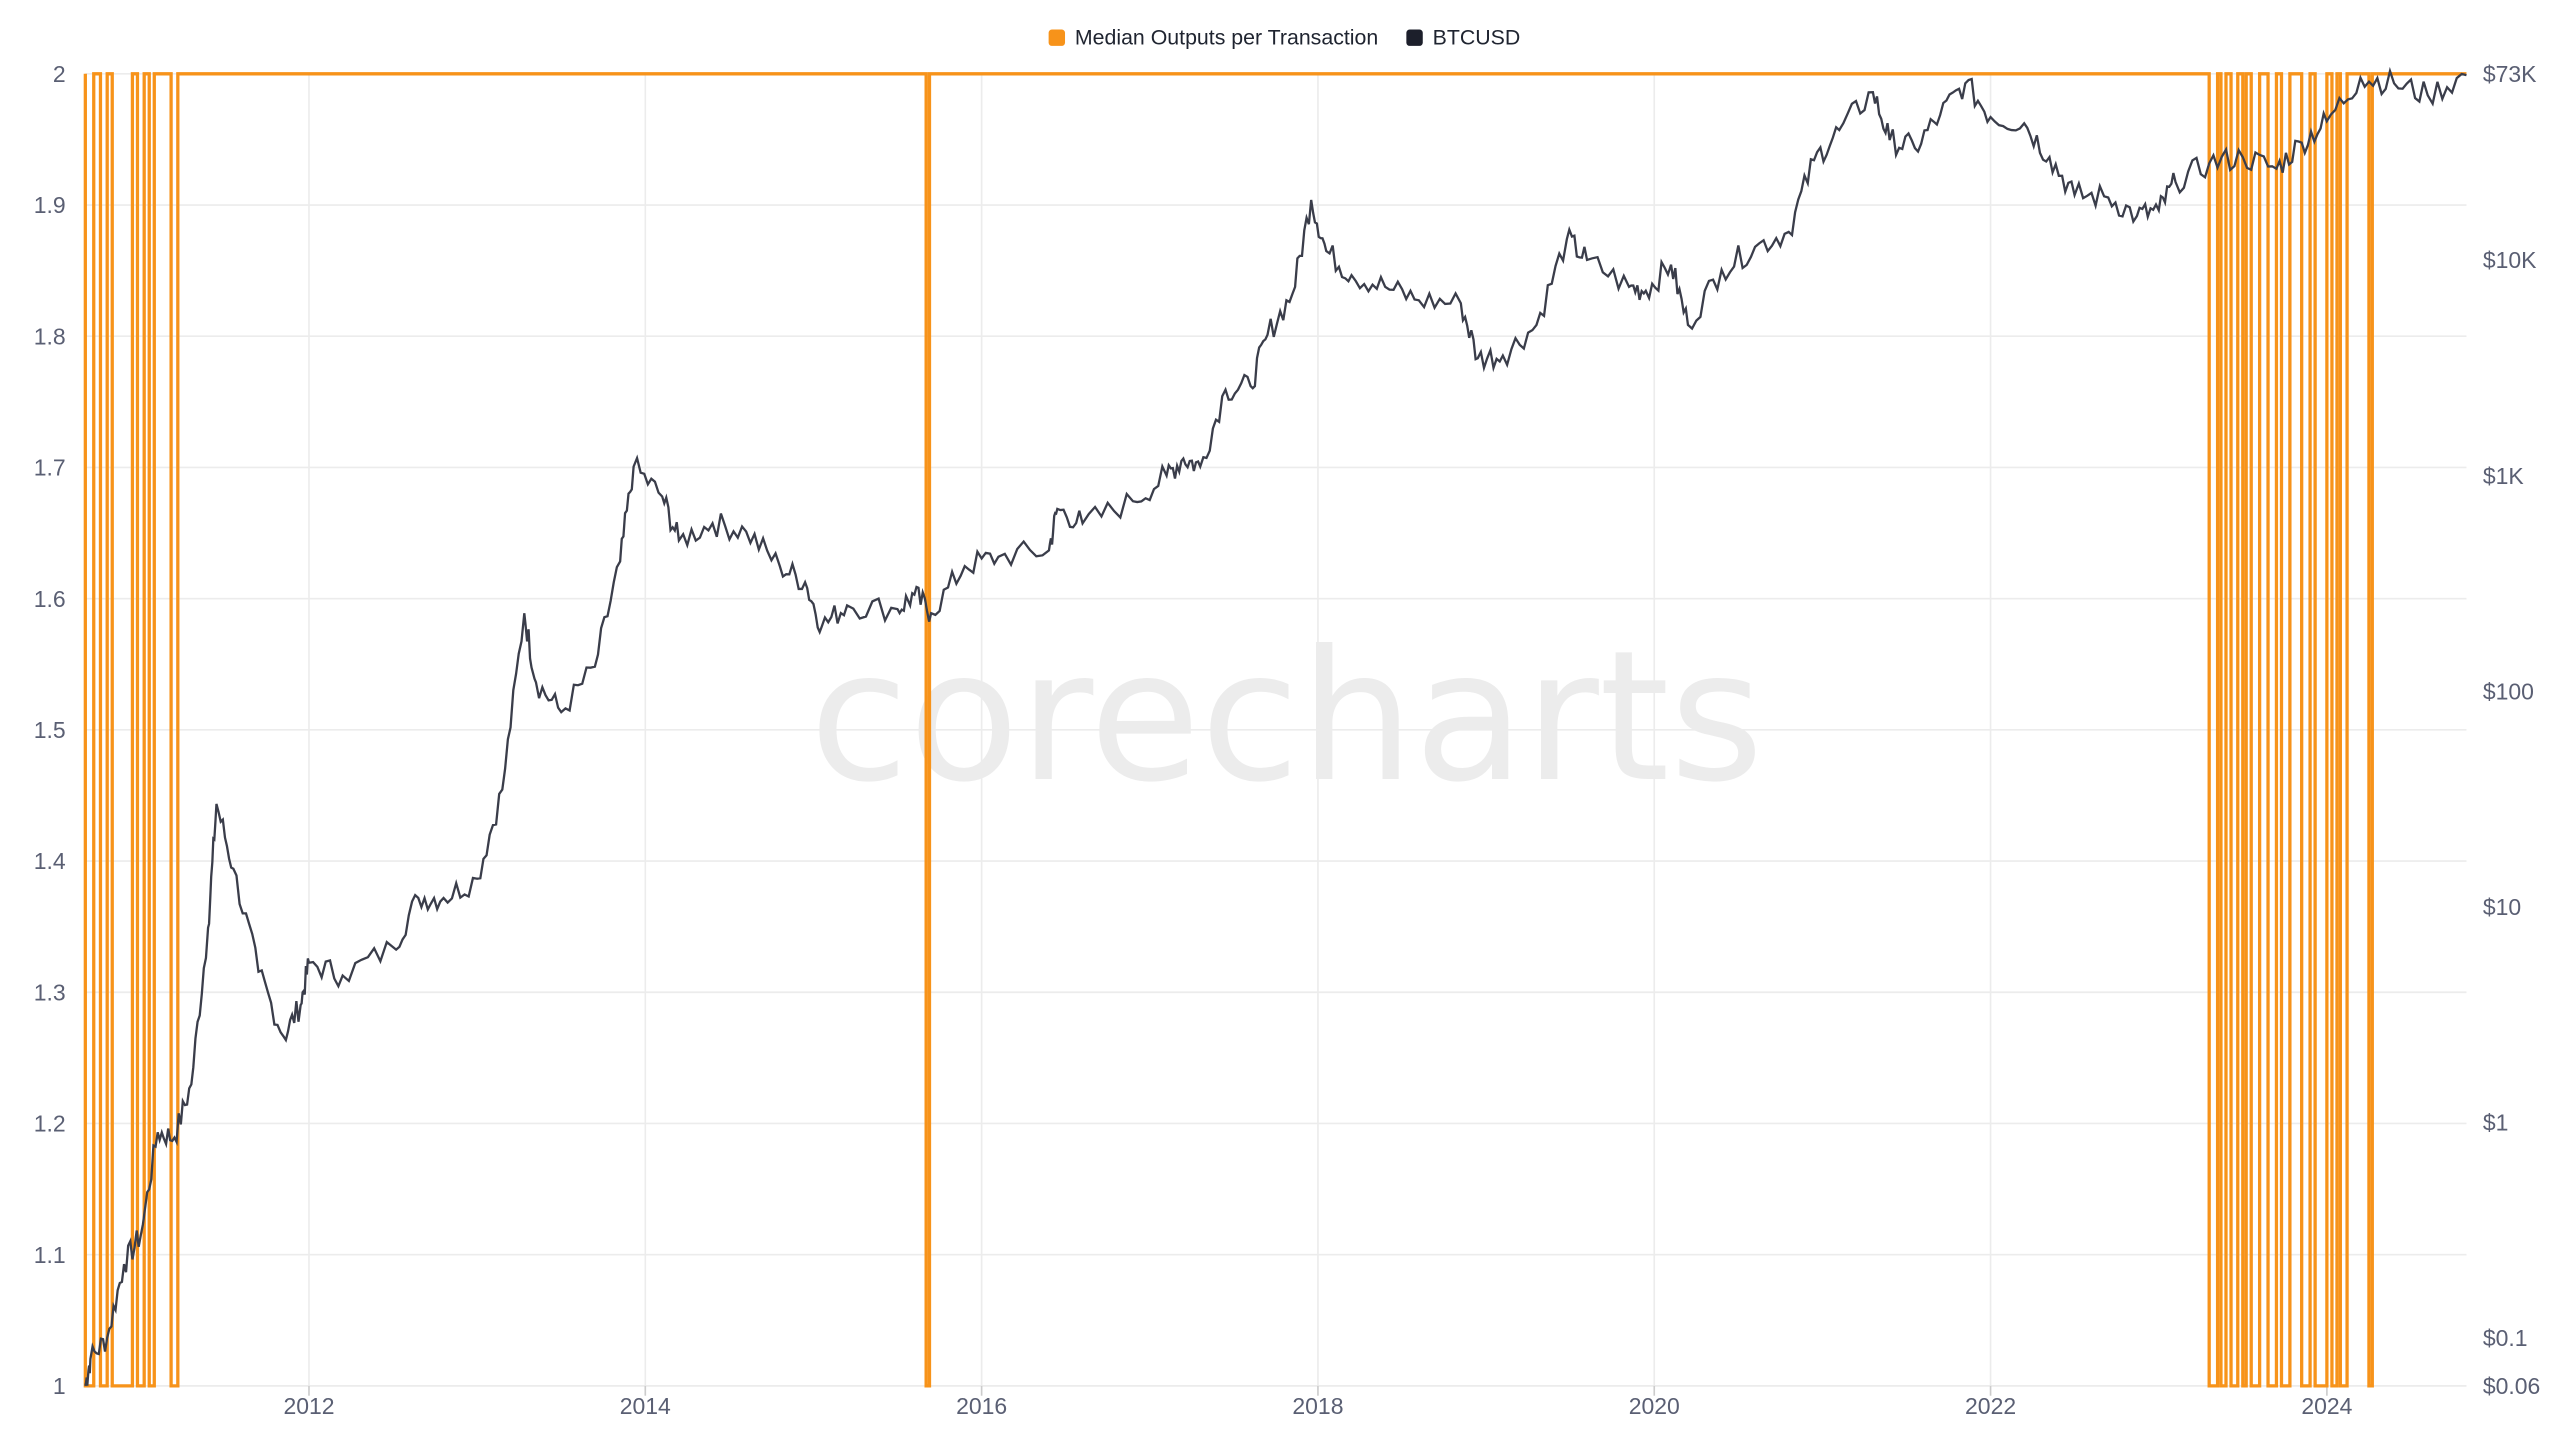 The width and height of the screenshot is (2560, 1440). I want to click on left-y-tick-label: 1.5, so click(50, 730).